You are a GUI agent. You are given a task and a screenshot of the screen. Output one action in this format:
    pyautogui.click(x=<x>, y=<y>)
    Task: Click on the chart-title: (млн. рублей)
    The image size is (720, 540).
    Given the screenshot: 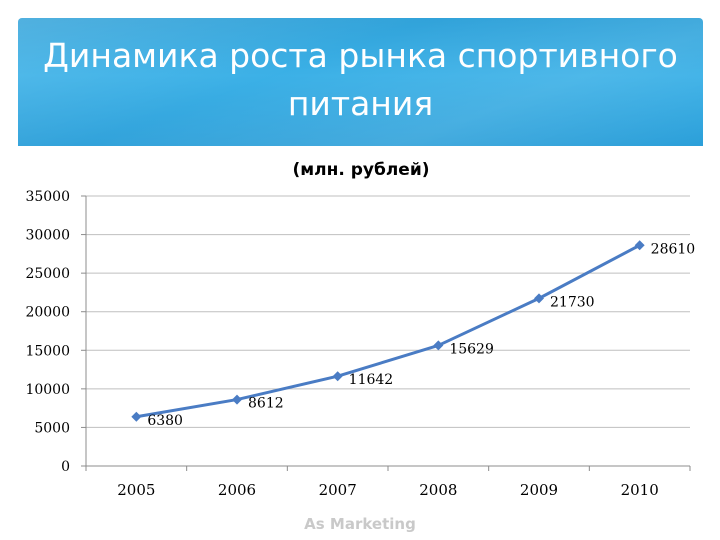 What is the action you would take?
    pyautogui.click(x=360, y=170)
    